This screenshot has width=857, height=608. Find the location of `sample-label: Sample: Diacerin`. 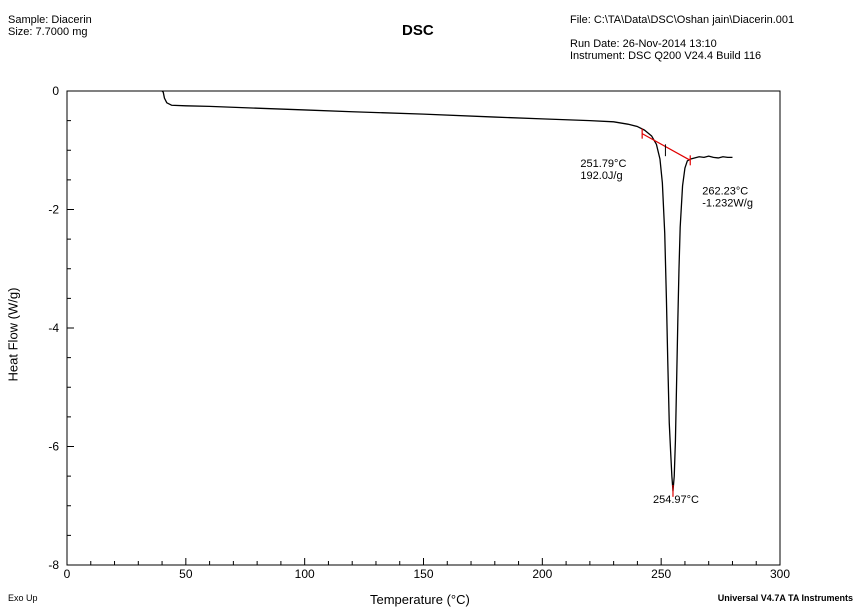

sample-label: Sample: Diacerin is located at coordinates (50, 20).